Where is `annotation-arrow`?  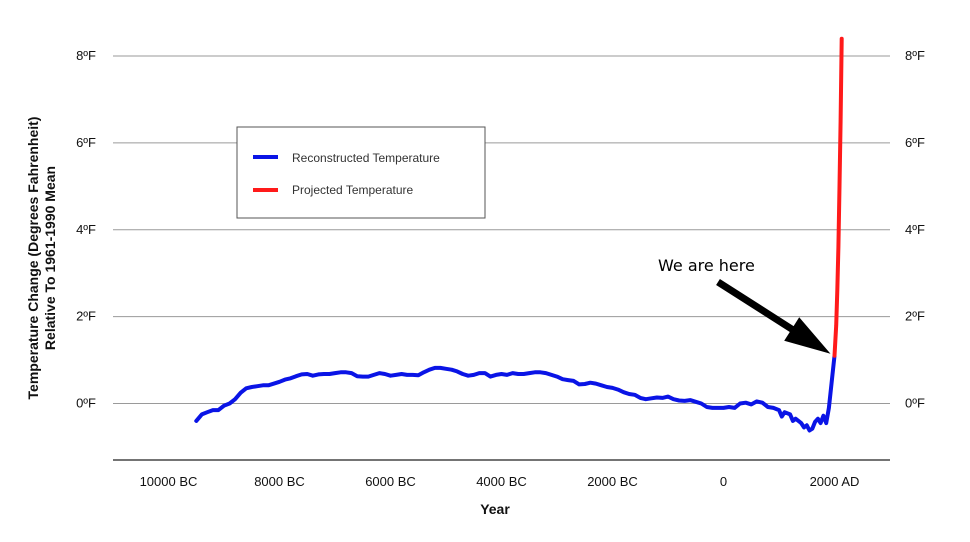
annotation-arrow is located at coordinates (773, 316).